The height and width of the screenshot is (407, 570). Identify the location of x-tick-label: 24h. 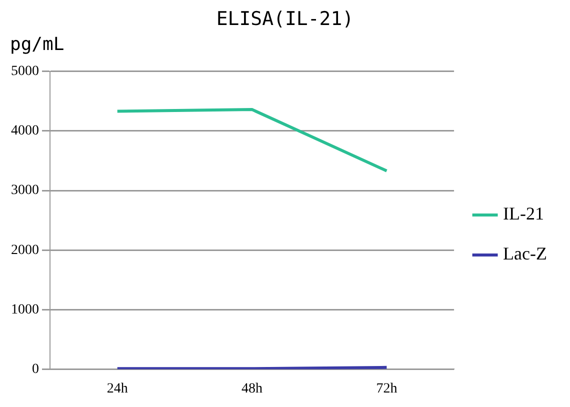
(117, 388).